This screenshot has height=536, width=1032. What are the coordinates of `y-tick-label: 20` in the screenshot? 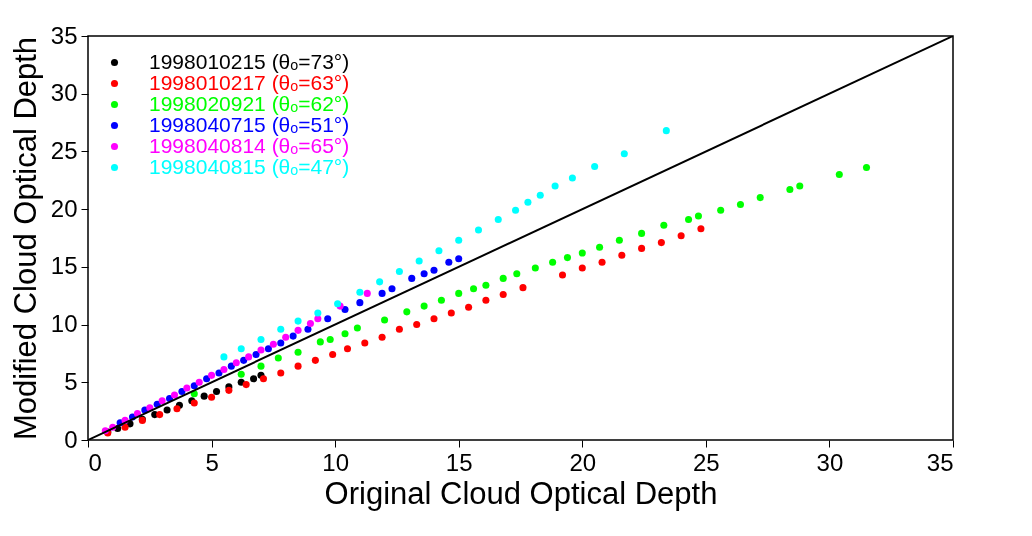 It's located at (64, 208).